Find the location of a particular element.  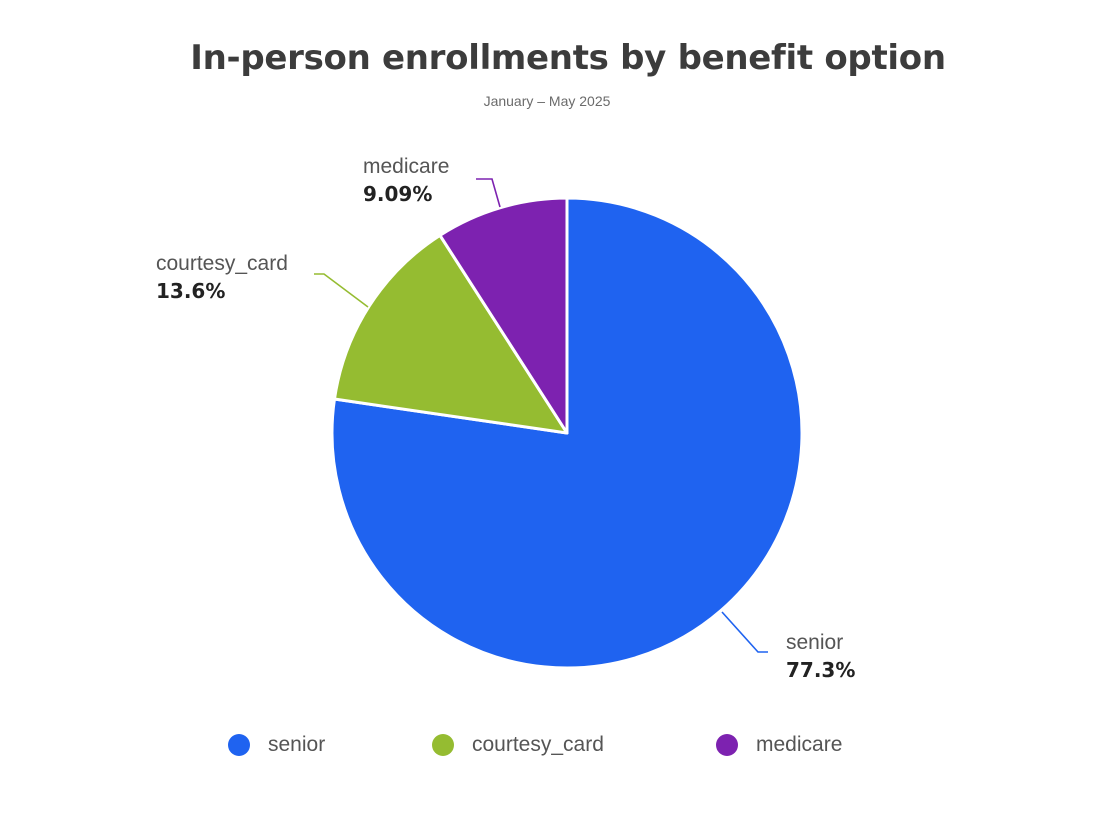

chart-title: In-person enrollments by benefit option is located at coordinates (568, 58).